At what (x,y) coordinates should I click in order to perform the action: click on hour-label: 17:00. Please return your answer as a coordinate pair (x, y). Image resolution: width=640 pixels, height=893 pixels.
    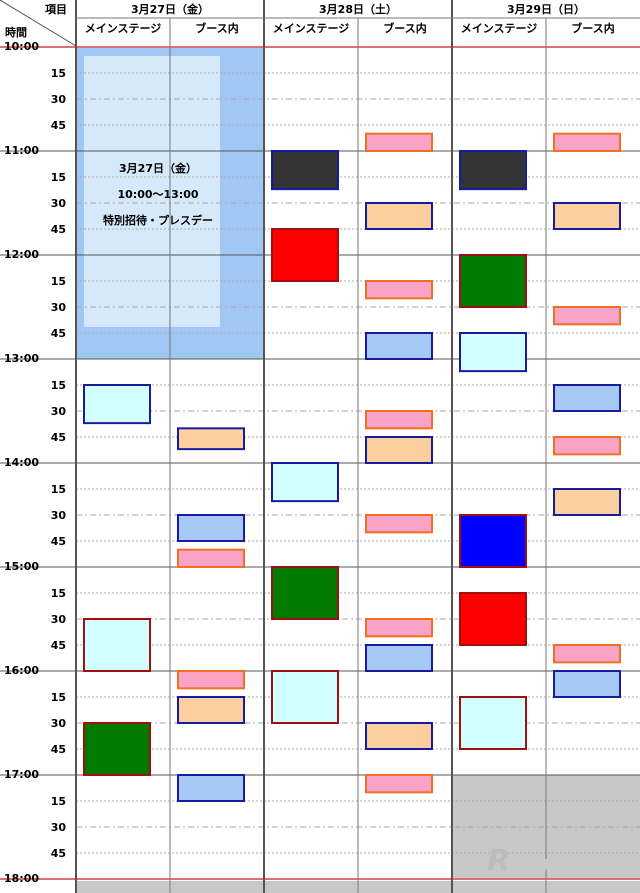
    Looking at the image, I should click on (21, 774).